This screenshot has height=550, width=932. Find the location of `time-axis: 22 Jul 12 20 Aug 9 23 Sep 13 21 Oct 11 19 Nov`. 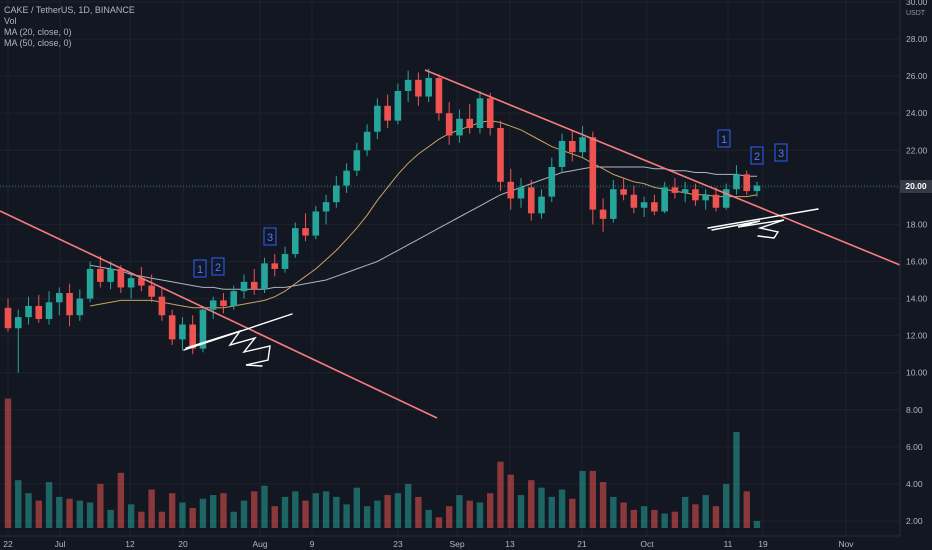

time-axis: 22 Jul 12 20 Aug 9 23 Sep 13 21 Oct 11 19 Nov is located at coordinates (428, 544).